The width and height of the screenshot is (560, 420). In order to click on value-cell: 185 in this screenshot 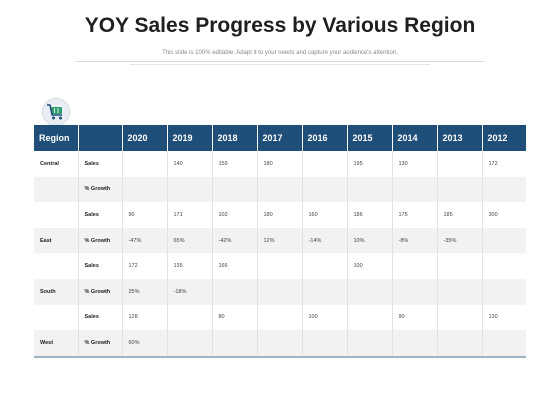, I will do `click(460, 215)`.